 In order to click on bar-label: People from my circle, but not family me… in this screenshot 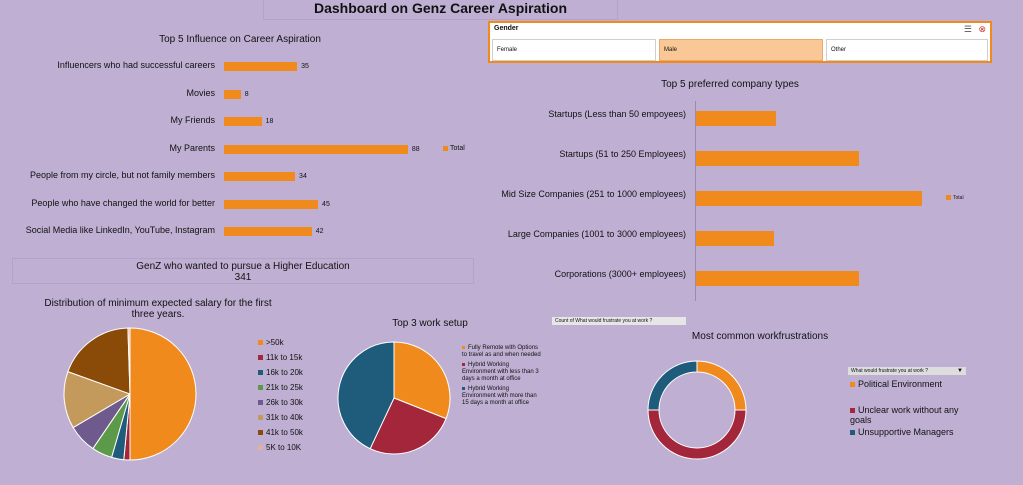, I will do `click(122, 175)`.